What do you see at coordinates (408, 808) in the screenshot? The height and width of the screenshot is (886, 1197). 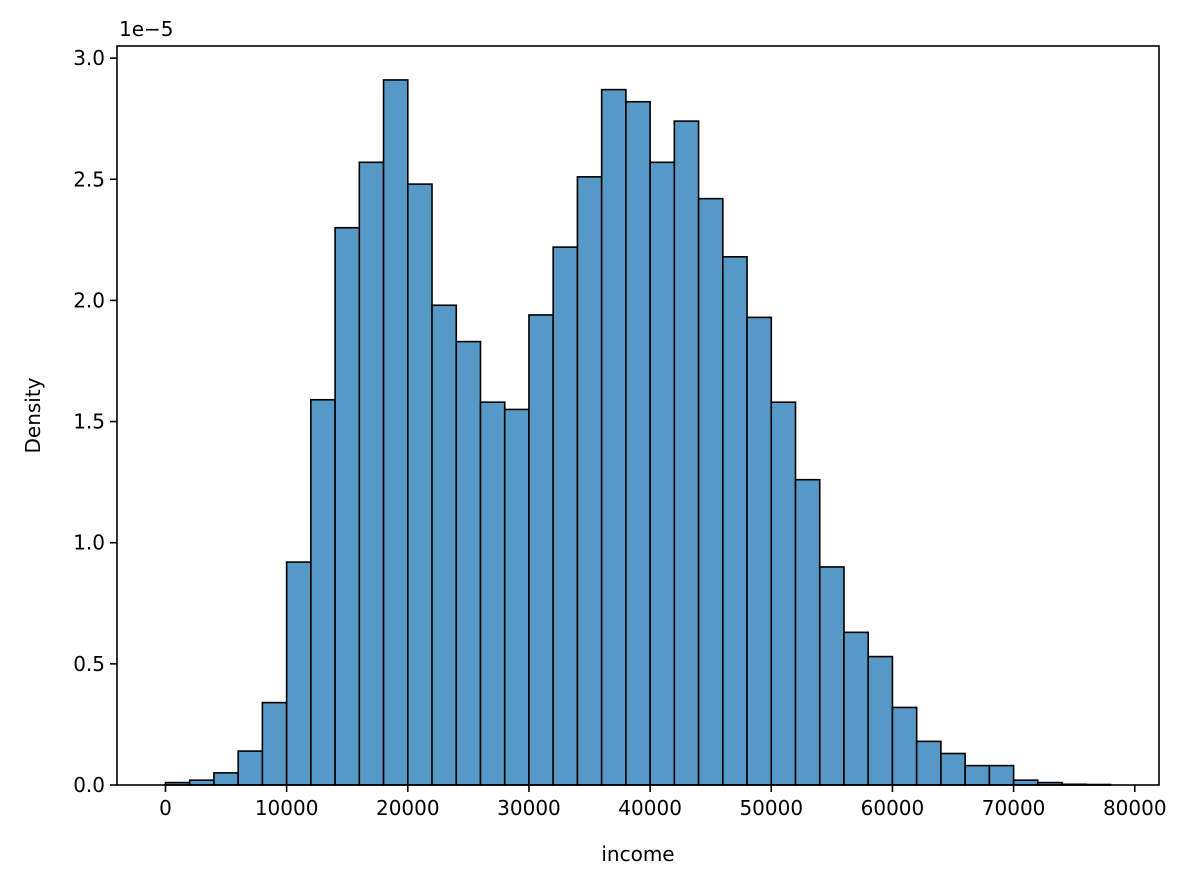 I see `x-tick-label: 20000` at bounding box center [408, 808].